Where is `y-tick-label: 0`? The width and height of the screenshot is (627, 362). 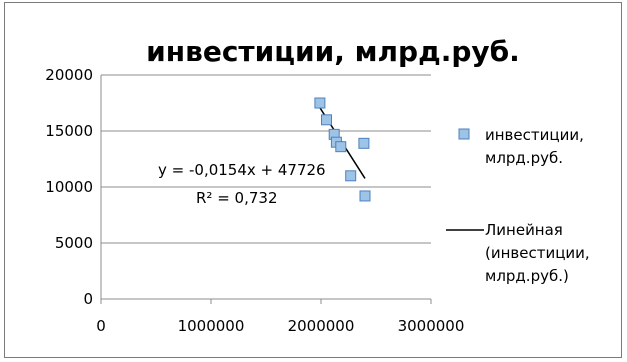 y-tick-label: 0 is located at coordinates (88, 299).